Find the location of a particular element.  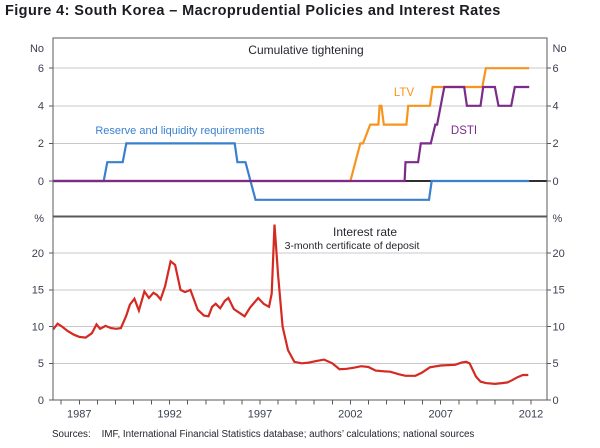

bottom-panel-subtitle: 3-month certificate of deposit is located at coordinates (352, 246).